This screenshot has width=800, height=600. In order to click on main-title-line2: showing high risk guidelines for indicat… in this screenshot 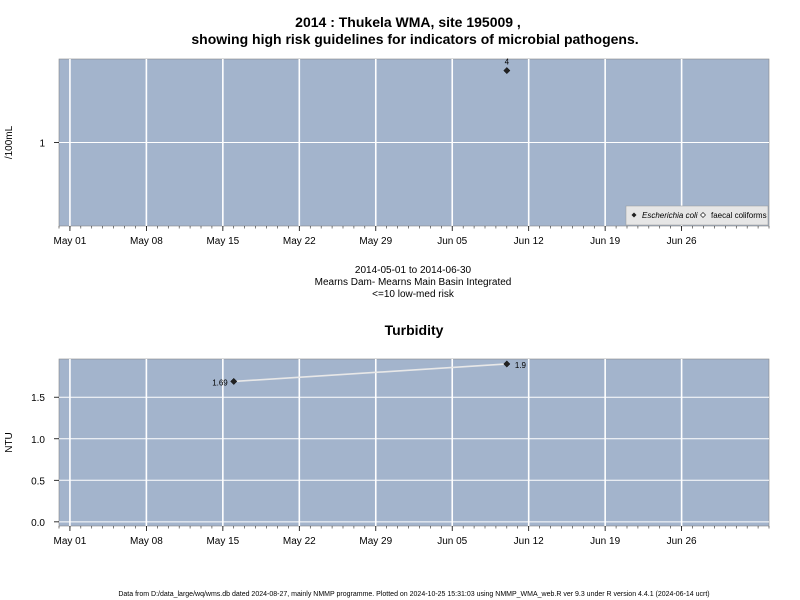, I will do `click(414, 39)`.